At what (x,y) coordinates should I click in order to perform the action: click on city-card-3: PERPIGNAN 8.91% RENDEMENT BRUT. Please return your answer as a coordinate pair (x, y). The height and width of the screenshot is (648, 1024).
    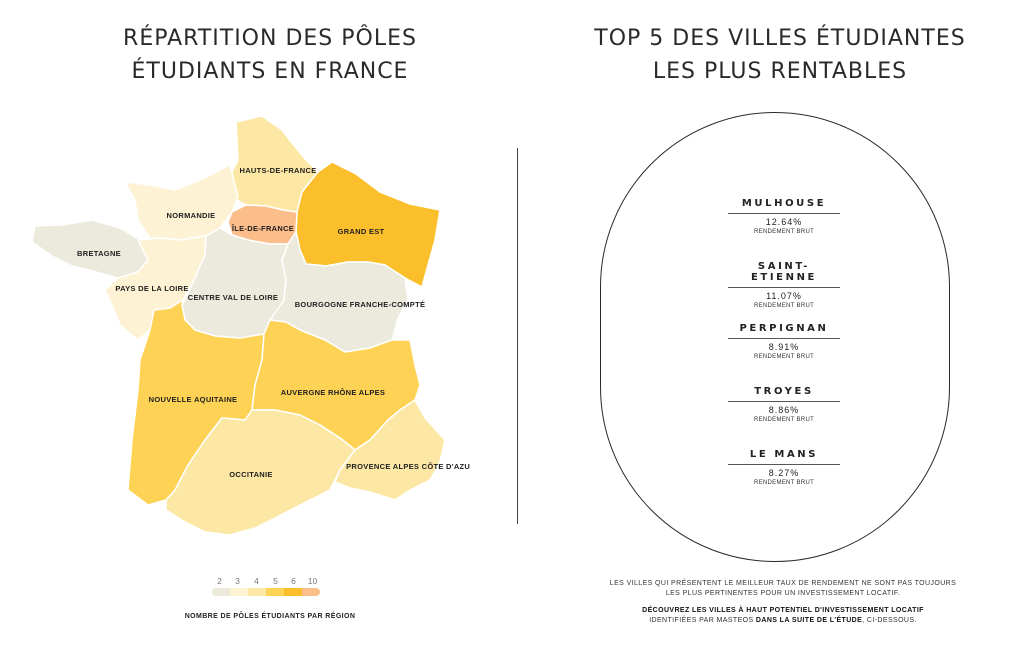
    Looking at the image, I should click on (784, 341).